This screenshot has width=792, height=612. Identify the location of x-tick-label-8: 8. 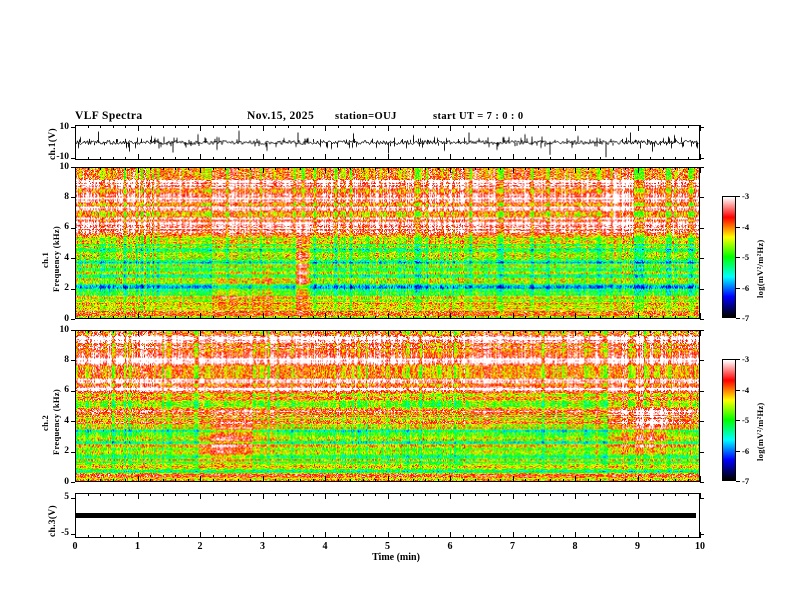
(575, 546).